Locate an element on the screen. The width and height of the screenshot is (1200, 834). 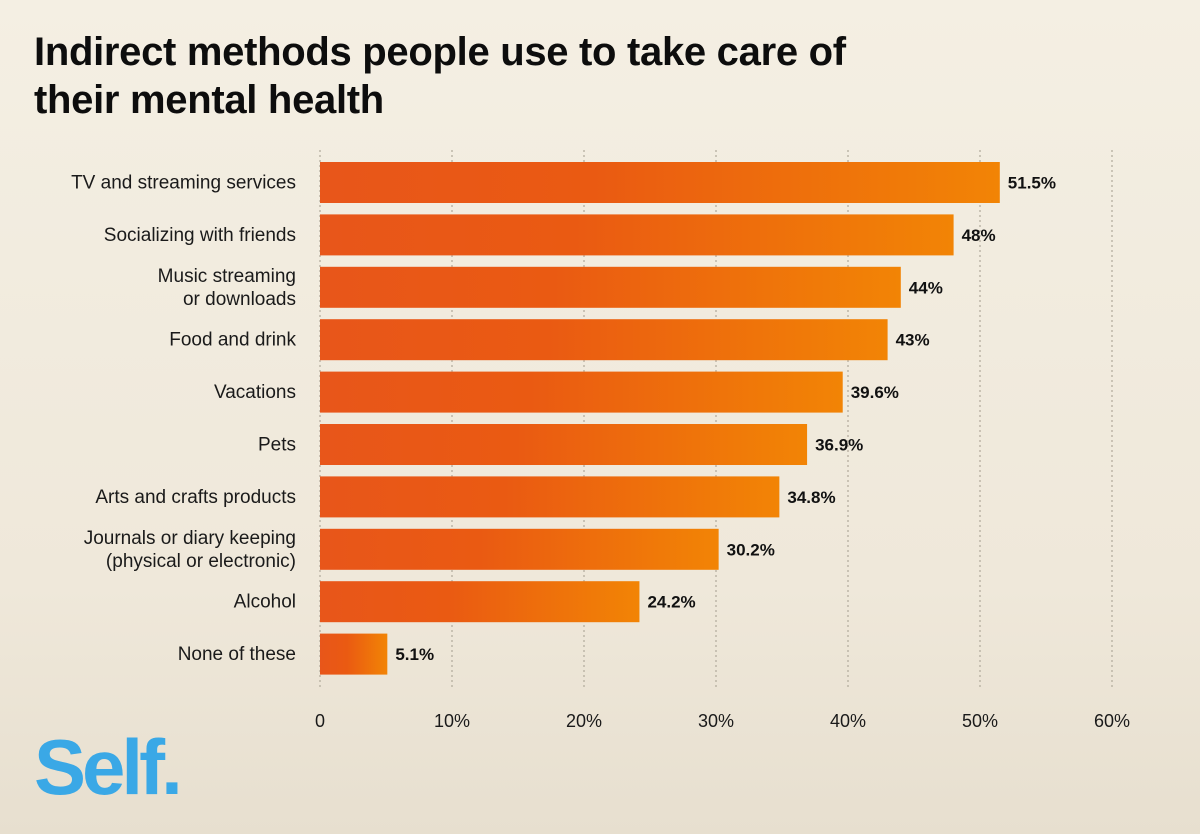
category-label: Food and drink is located at coordinates (232, 340).